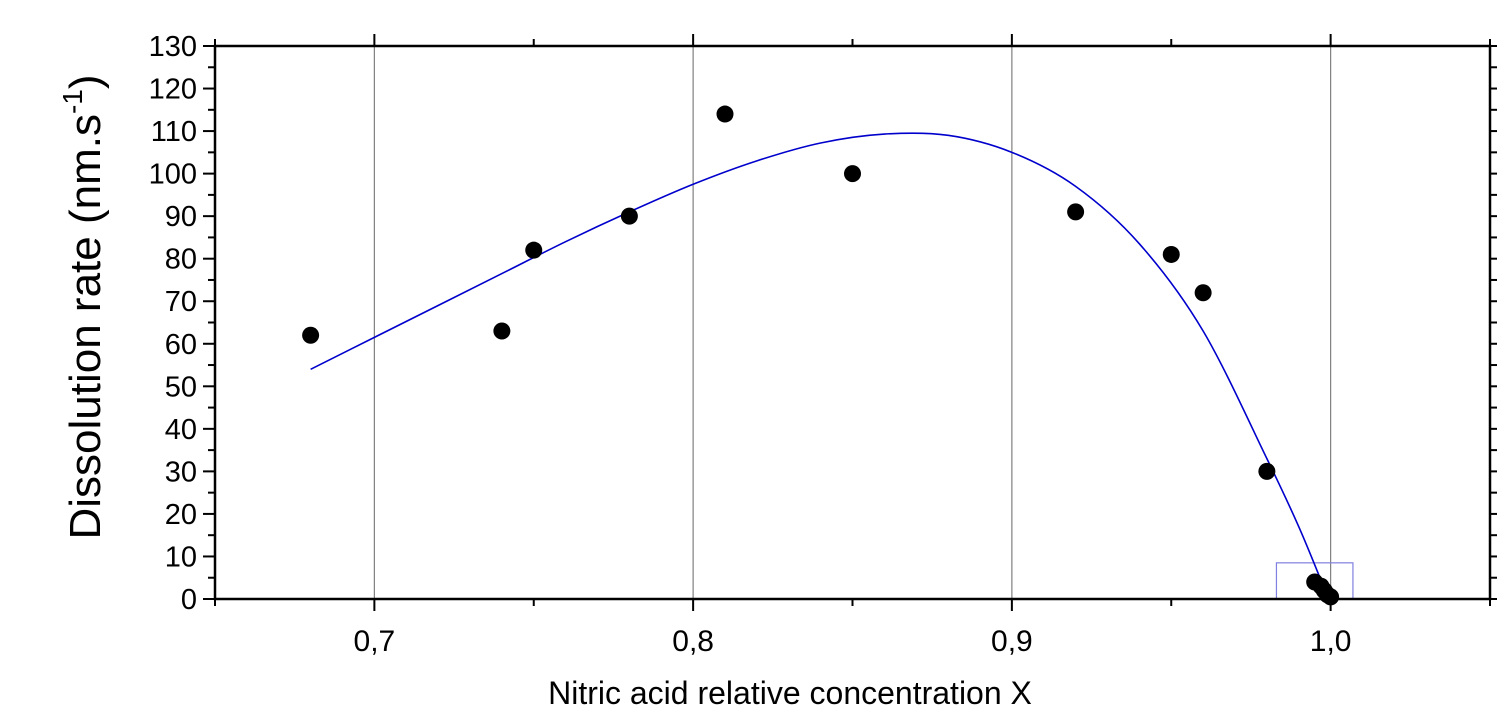 The width and height of the screenshot is (1497, 719). I want to click on y-axis-title-main: Dissolution rate (nm.s, so click(85, 326).